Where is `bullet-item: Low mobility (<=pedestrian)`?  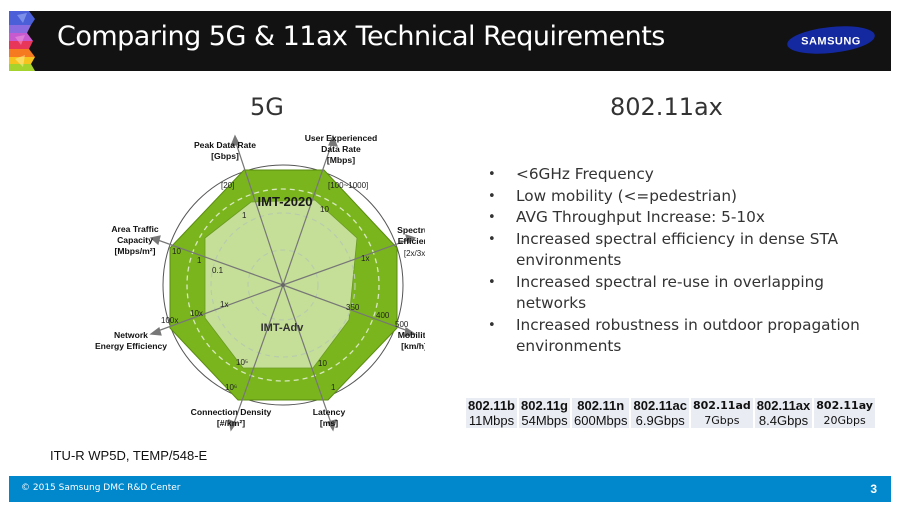
bullet-item: Low mobility (<=pedestrian) is located at coordinates (678, 197).